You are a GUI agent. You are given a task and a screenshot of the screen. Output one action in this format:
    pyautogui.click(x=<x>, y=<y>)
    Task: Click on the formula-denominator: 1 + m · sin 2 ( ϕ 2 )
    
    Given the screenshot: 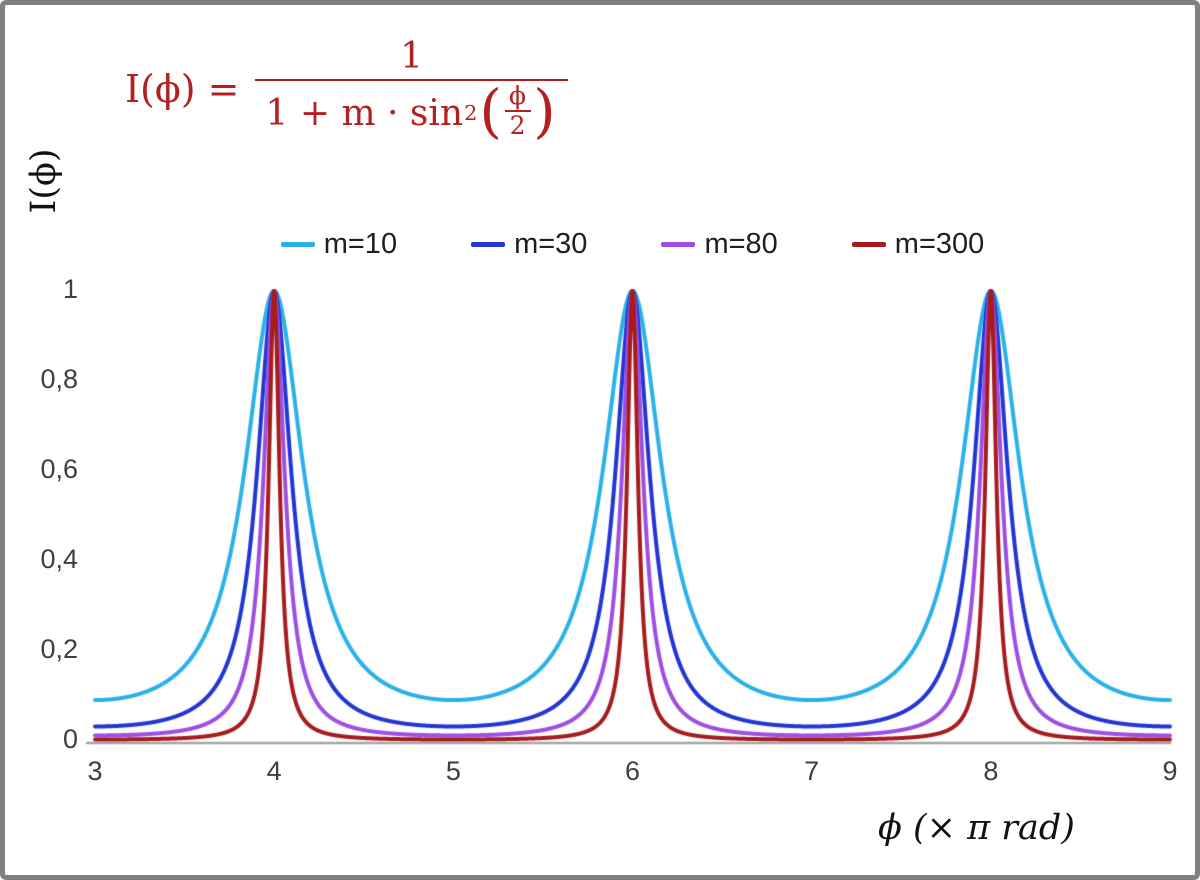 What is the action you would take?
    pyautogui.click(x=411, y=111)
    